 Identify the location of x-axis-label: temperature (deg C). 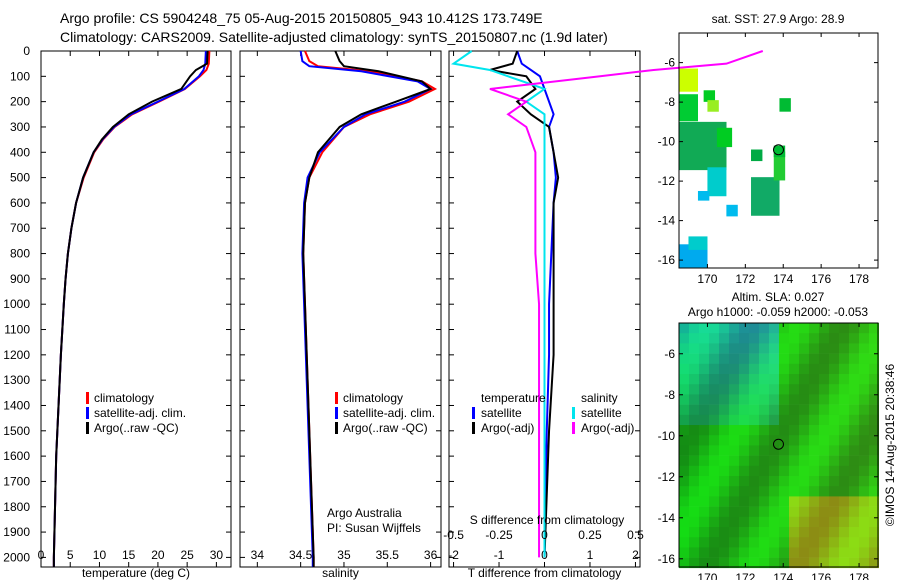
(136, 573).